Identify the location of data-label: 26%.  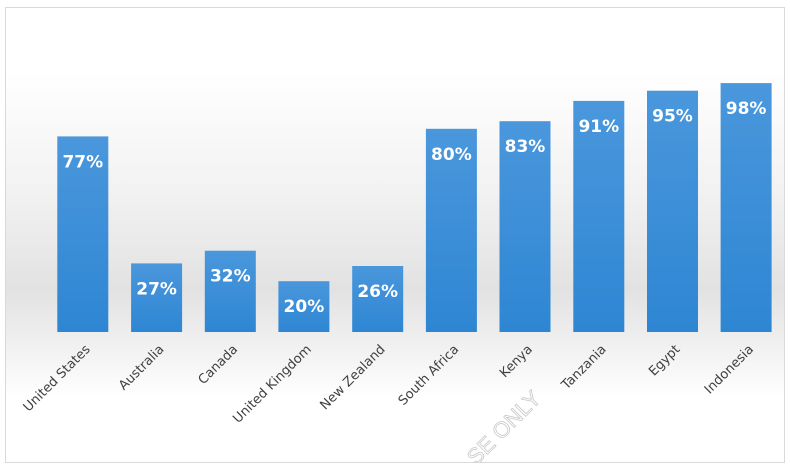
(377, 292).